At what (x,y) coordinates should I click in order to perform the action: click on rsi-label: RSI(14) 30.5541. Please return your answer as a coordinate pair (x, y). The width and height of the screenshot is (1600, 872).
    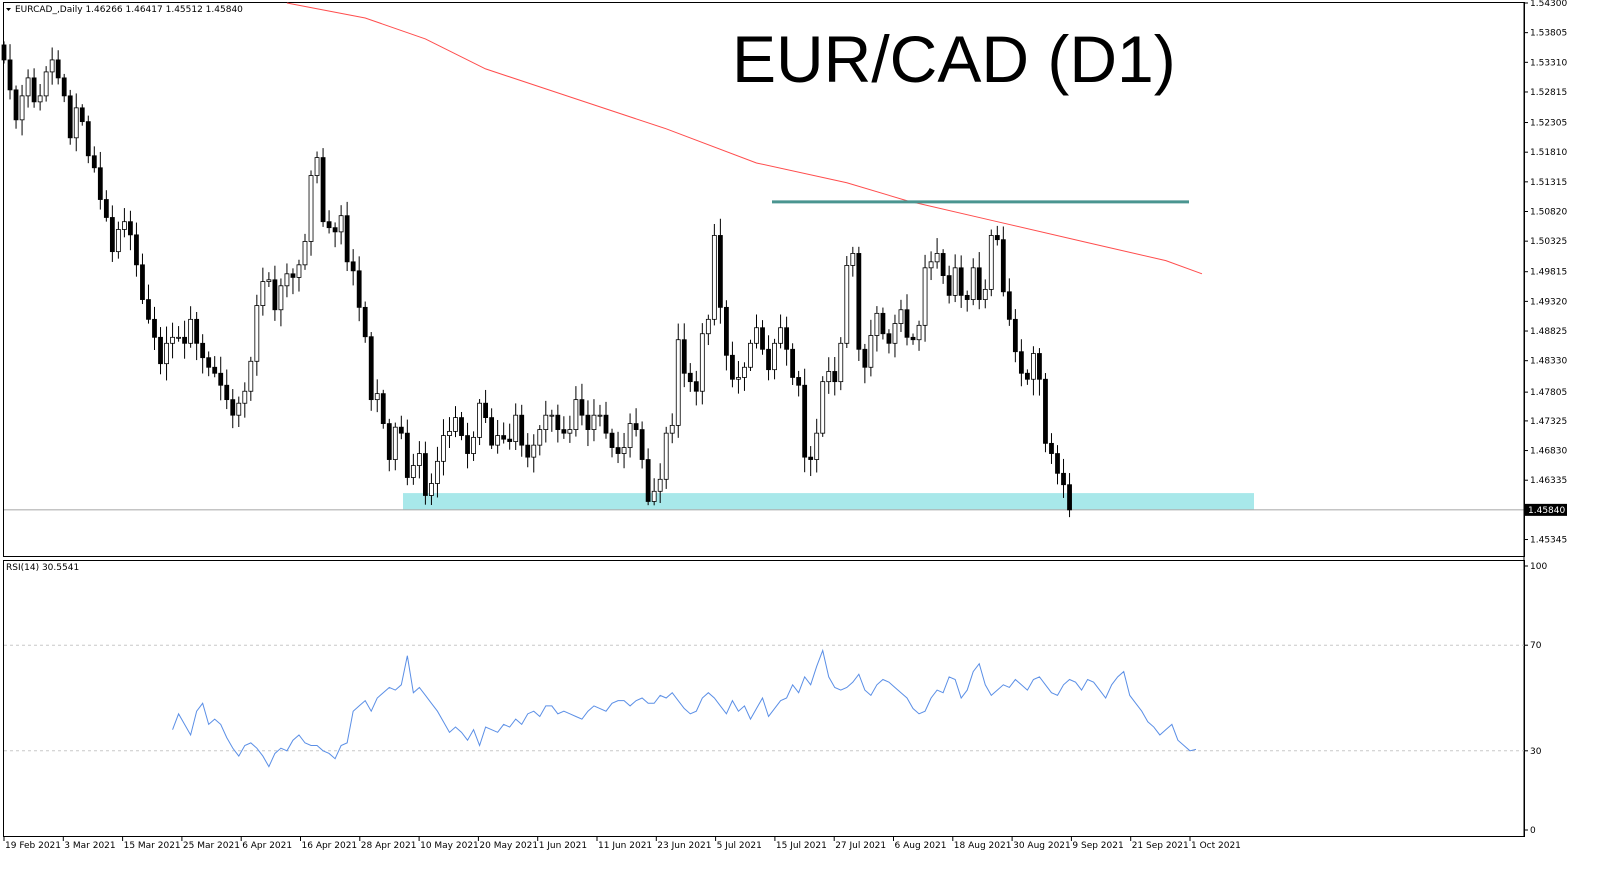
    Looking at the image, I should click on (42, 568).